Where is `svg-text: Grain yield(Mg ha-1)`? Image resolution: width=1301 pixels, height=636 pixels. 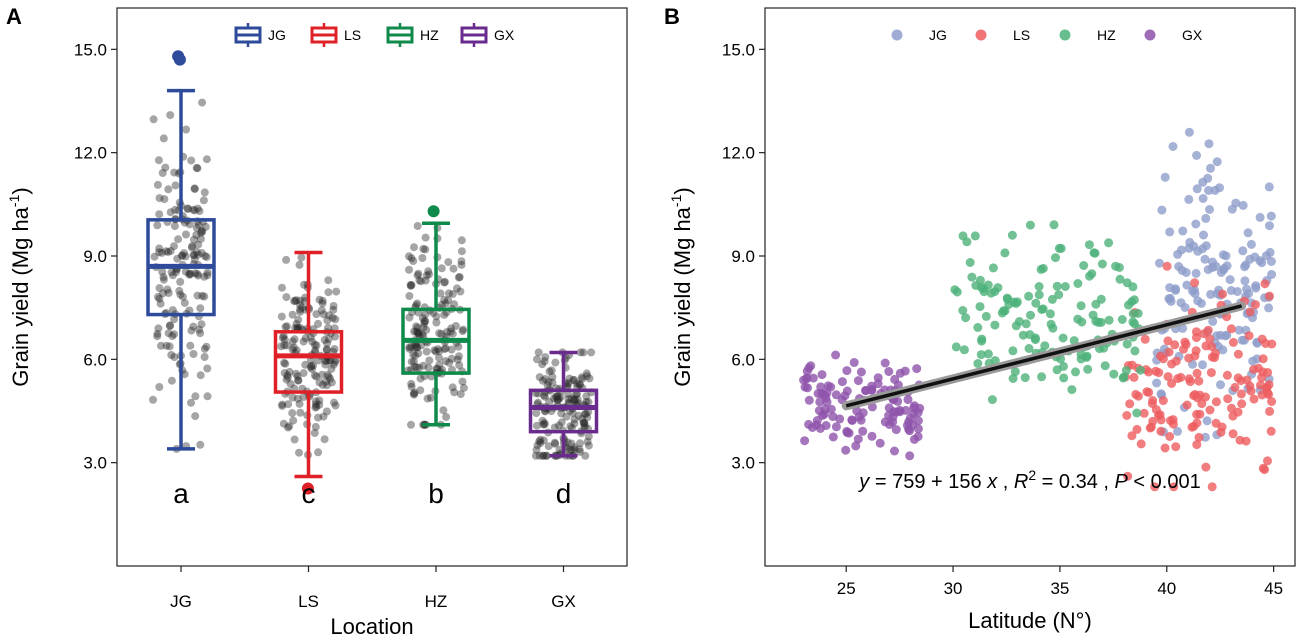 svg-text: Grain yield(Mg ha-1) is located at coordinates (681, 286).